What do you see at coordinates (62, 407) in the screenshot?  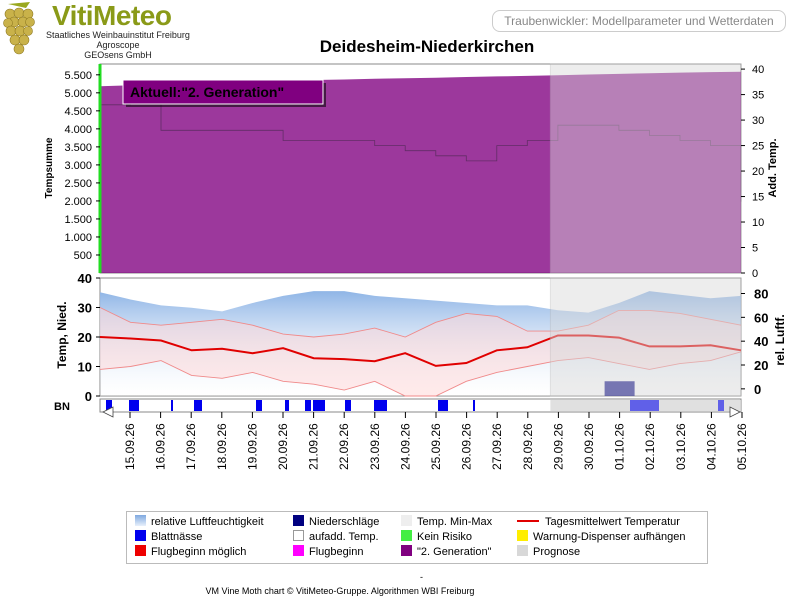 I see `leaf-wetness-label: BN` at bounding box center [62, 407].